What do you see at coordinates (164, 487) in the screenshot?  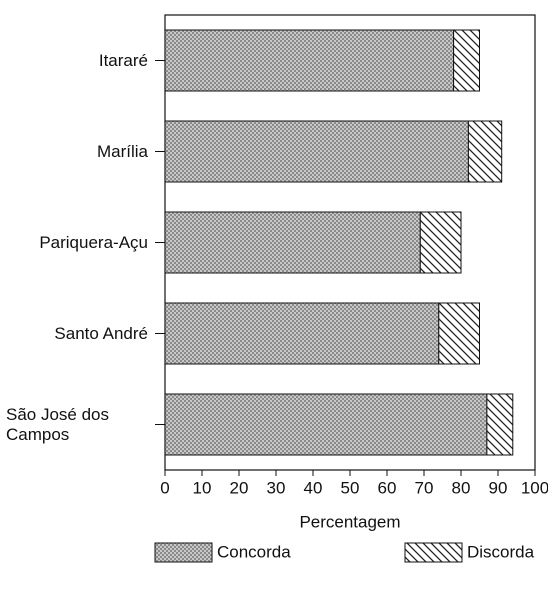 I see `x-tick-label: 0` at bounding box center [164, 487].